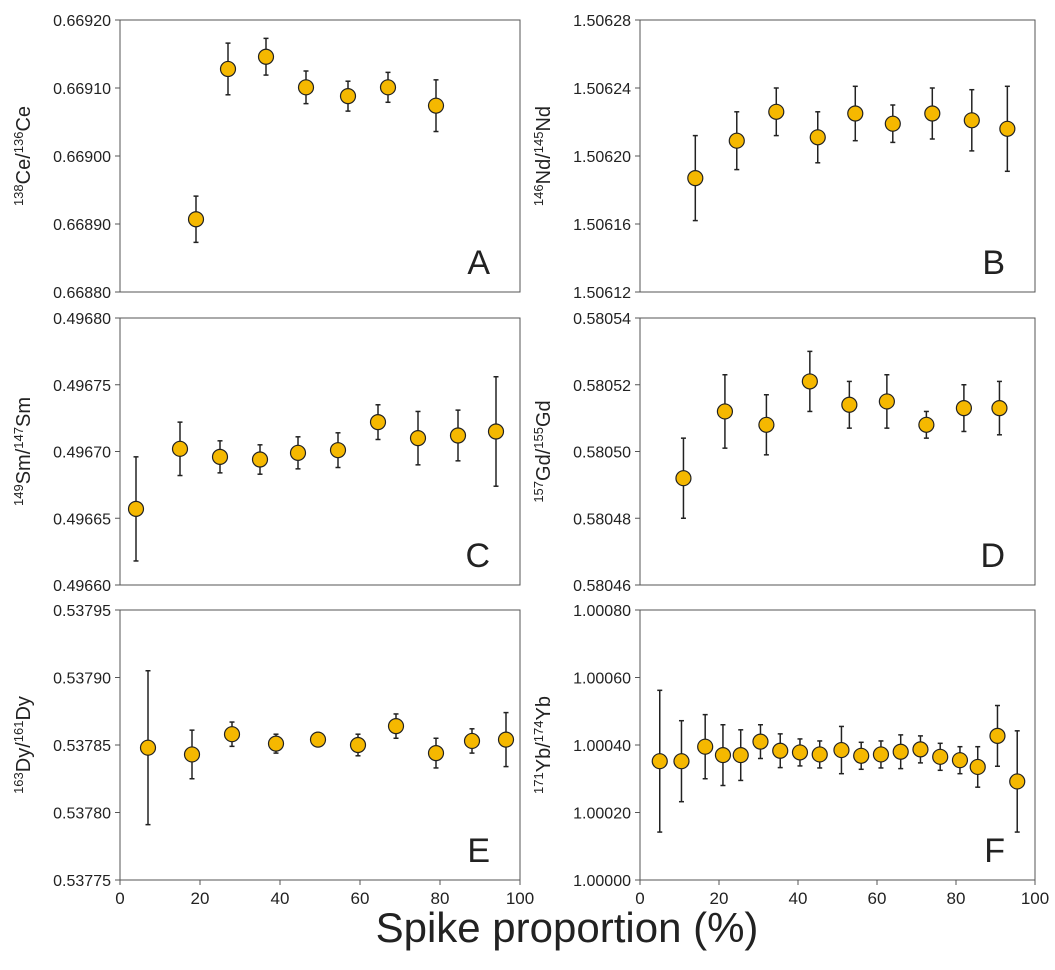  What do you see at coordinates (82, 814) in the screenshot?
I see `y-tick-label: 0.53780` at bounding box center [82, 814].